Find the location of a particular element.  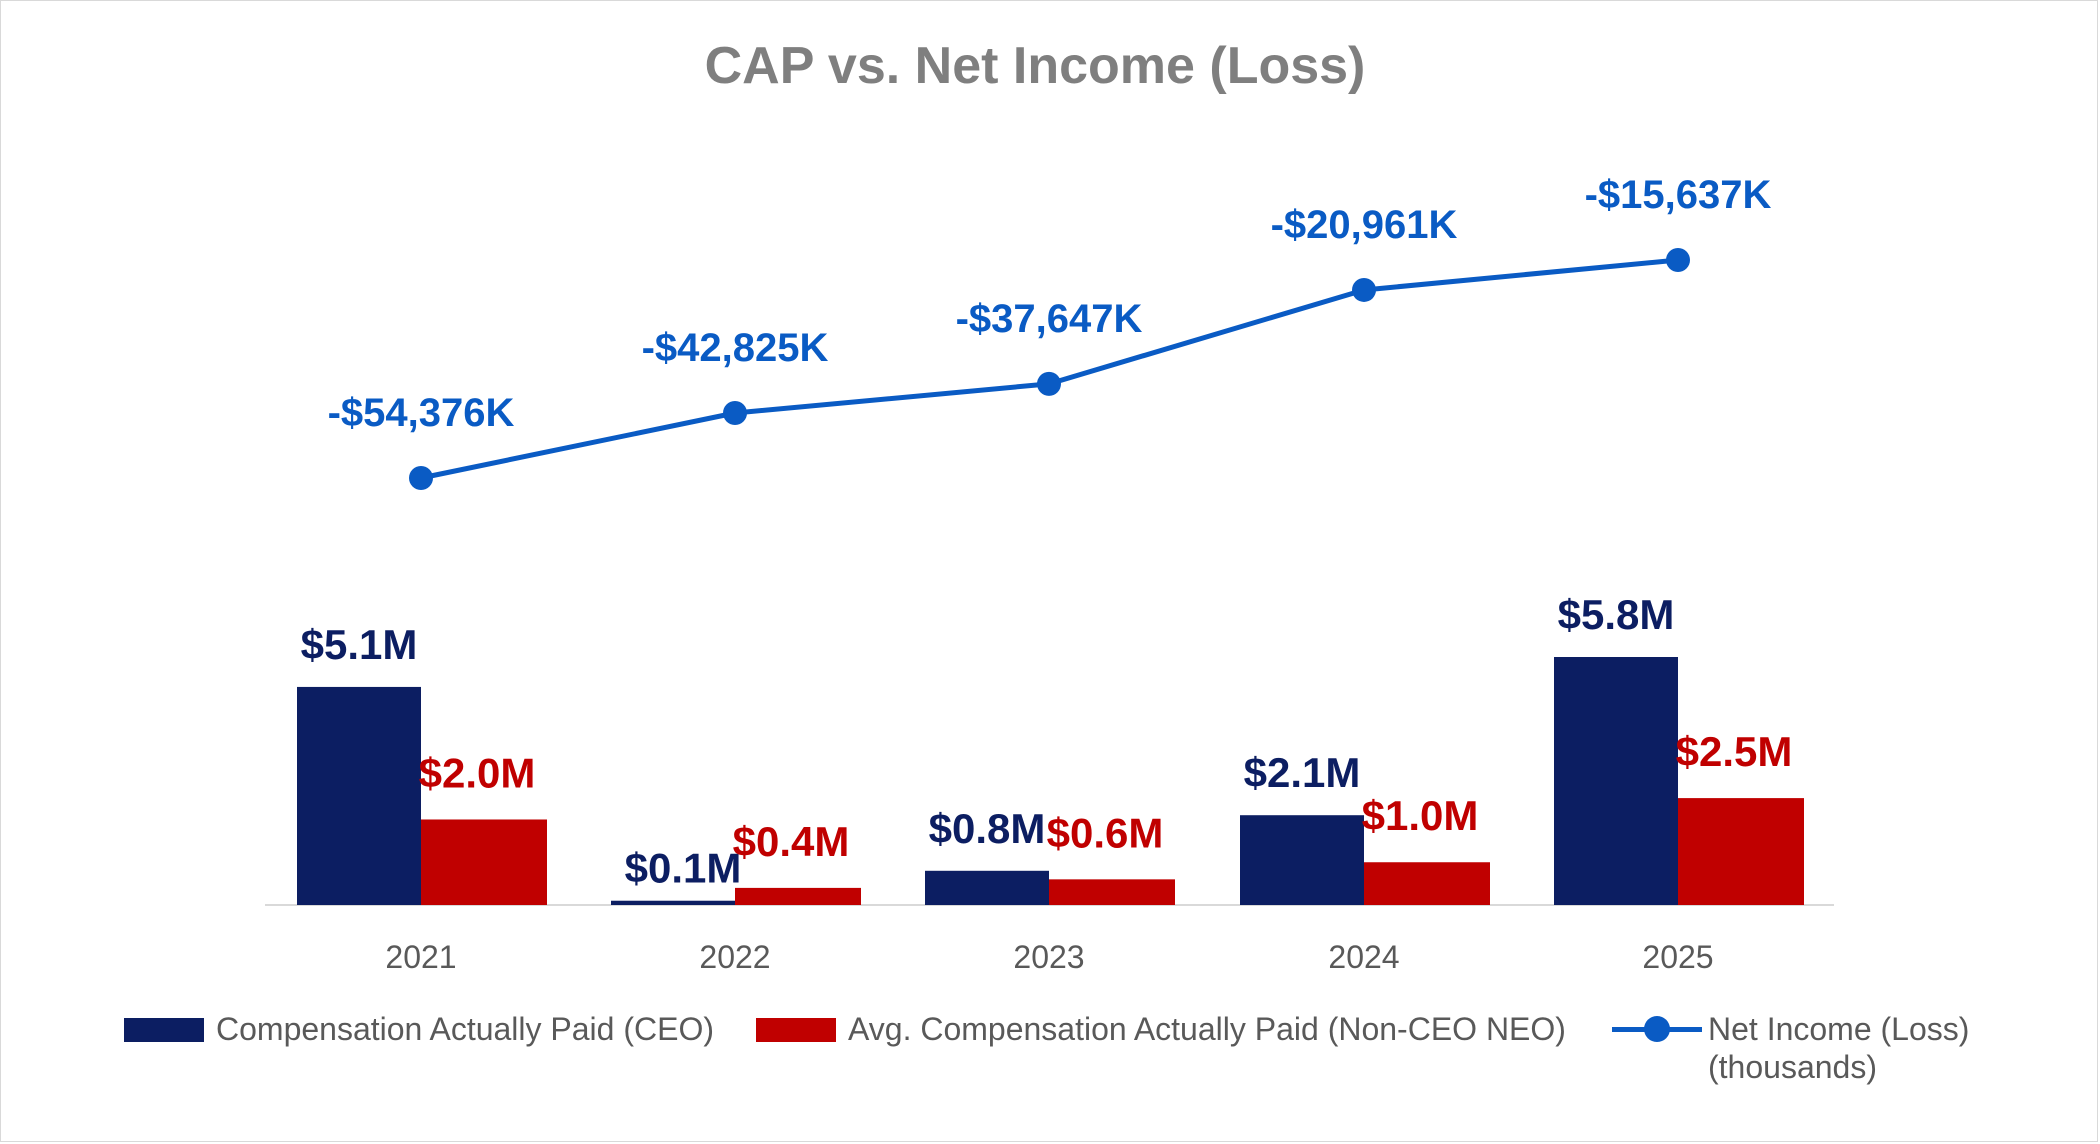

data-label-net-income-2022: -$42,825K is located at coordinates (735, 348).